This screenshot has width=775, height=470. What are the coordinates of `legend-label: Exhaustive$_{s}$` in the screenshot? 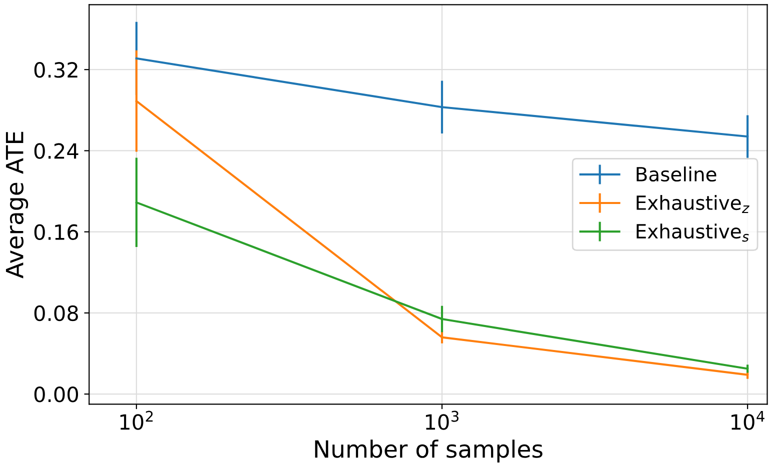 It's located at (692, 233).